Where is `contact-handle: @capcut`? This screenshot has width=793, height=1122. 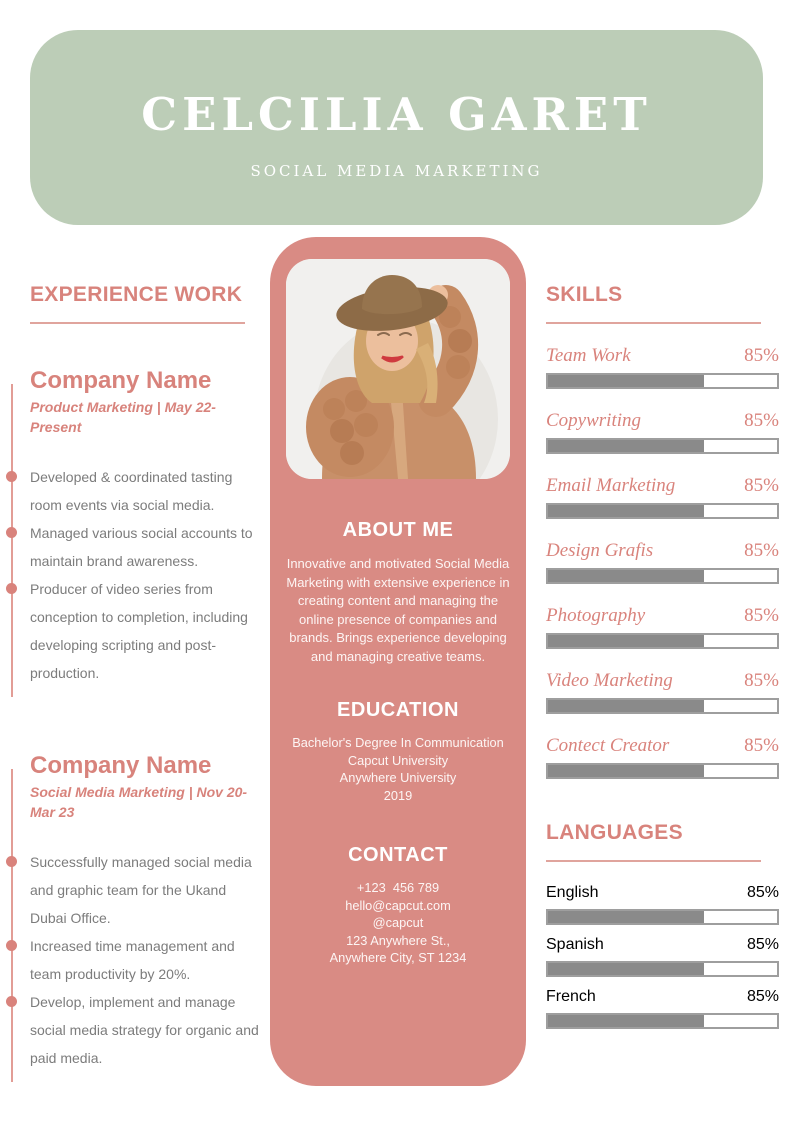
contact-handle: @capcut is located at coordinates (398, 922).